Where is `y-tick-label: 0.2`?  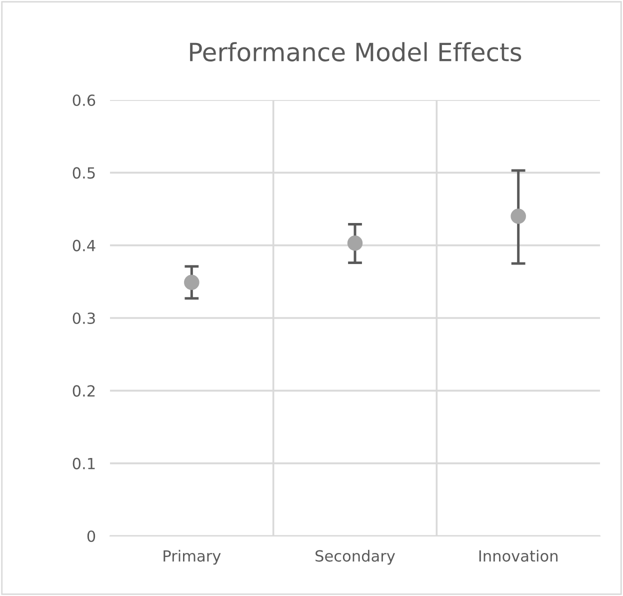
y-tick-label: 0.2 is located at coordinates (83, 391).